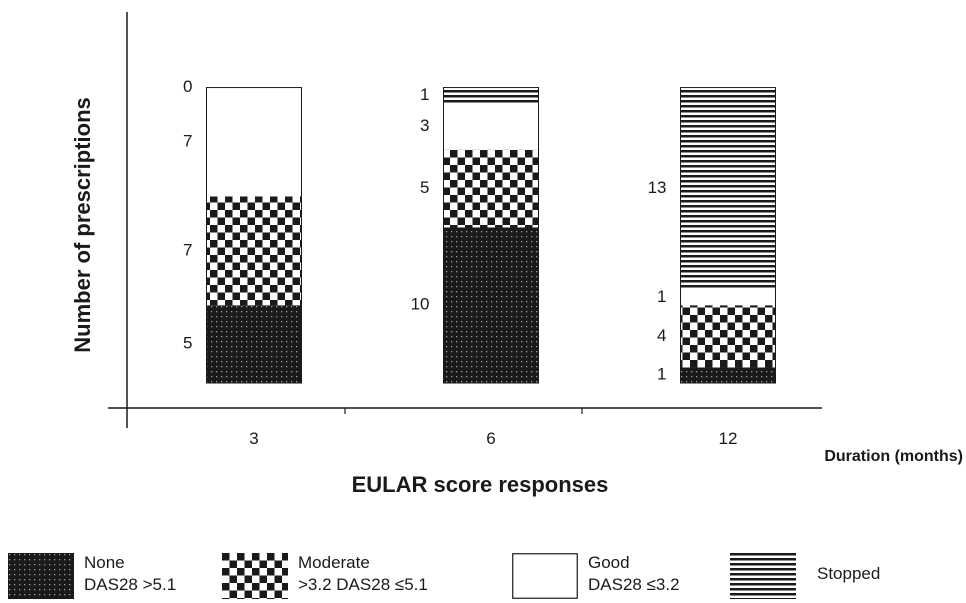  Describe the element at coordinates (424, 94) in the screenshot. I see `value-label-stopped-6: 1` at that location.